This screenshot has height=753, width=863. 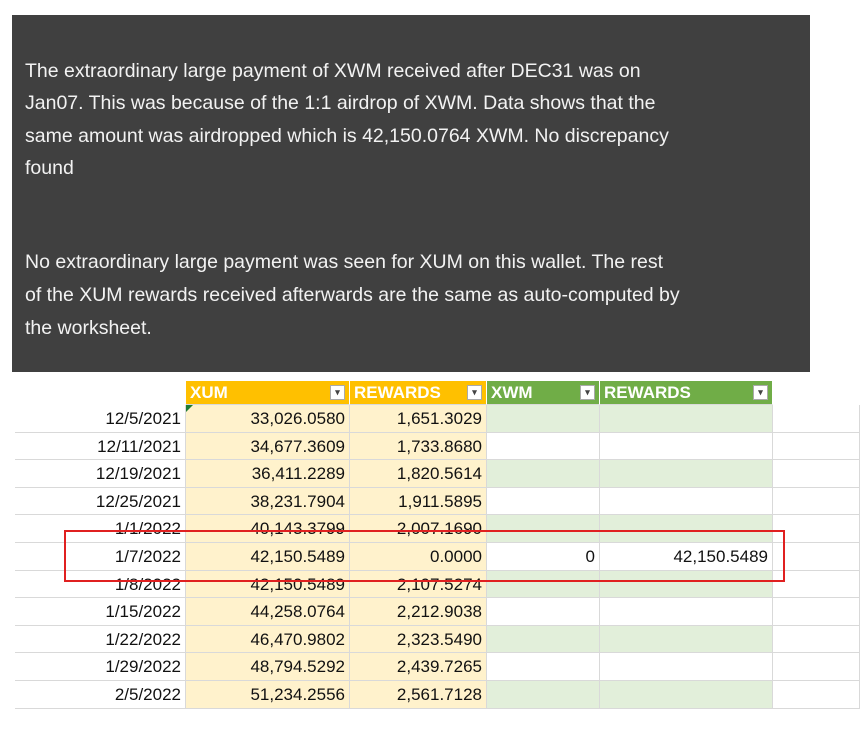 I want to click on table-cell: 2,439.7265, so click(x=418, y=667).